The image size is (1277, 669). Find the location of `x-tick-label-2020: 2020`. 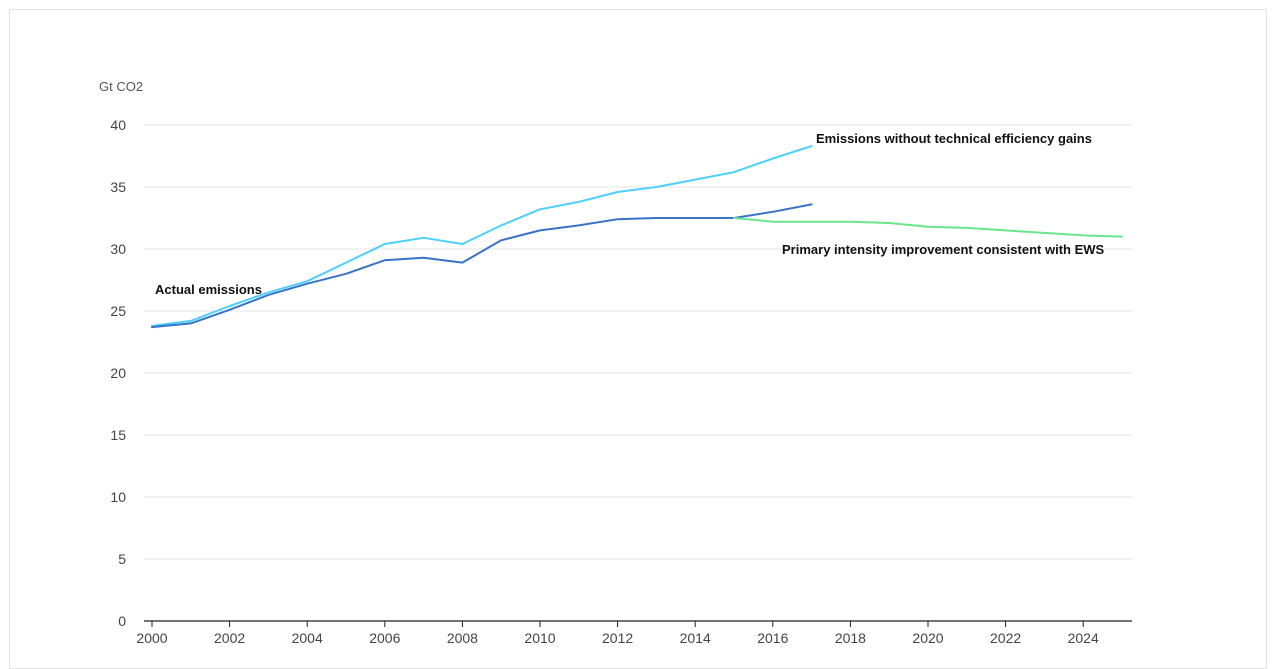

x-tick-label-2020: 2020 is located at coordinates (927, 638).